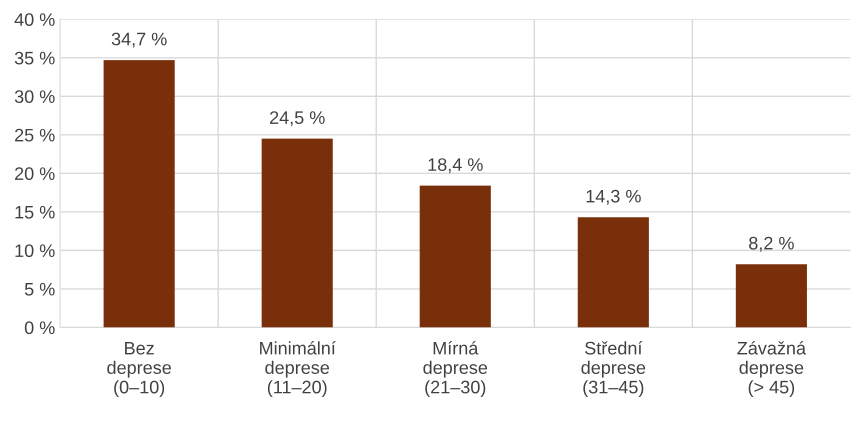 The image size is (859, 428). I want to click on data-label: 18,4 %, so click(455, 166).